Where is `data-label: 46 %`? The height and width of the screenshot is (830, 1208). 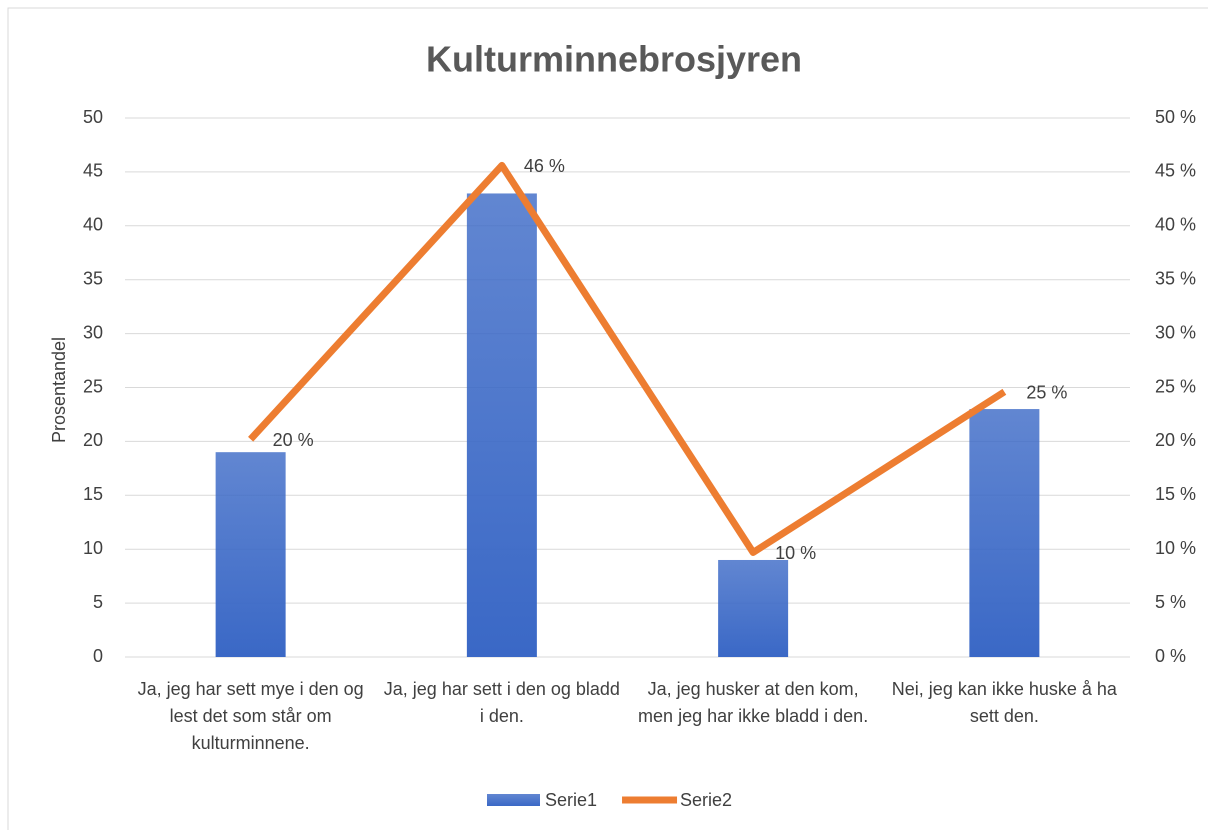
data-label: 46 % is located at coordinates (544, 166).